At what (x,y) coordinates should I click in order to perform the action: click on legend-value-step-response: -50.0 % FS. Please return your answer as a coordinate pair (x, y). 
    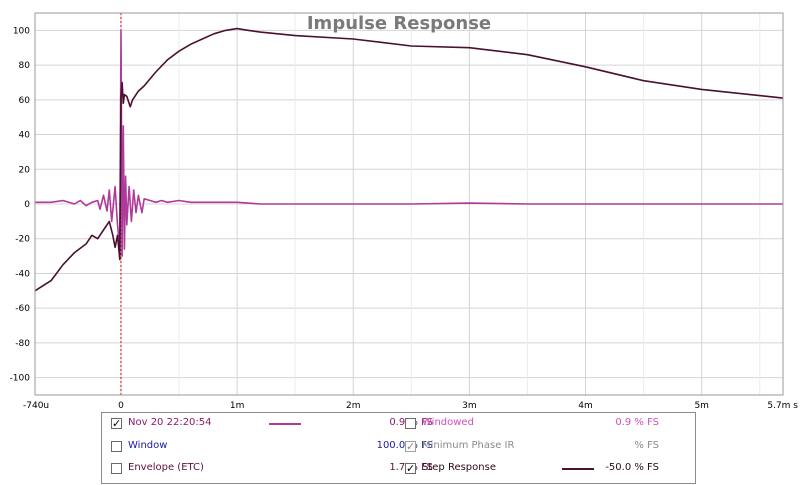
    Looking at the image, I should click on (632, 467).